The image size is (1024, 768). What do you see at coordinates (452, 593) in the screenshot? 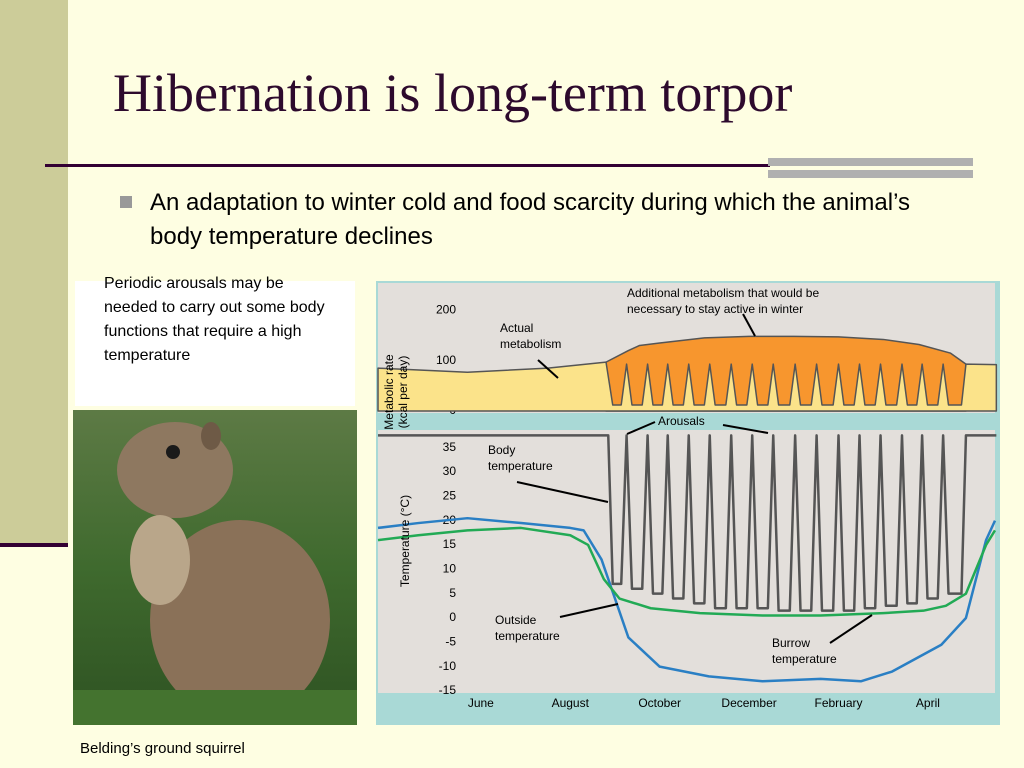
I see `y-tick-label: 5` at bounding box center [452, 593].